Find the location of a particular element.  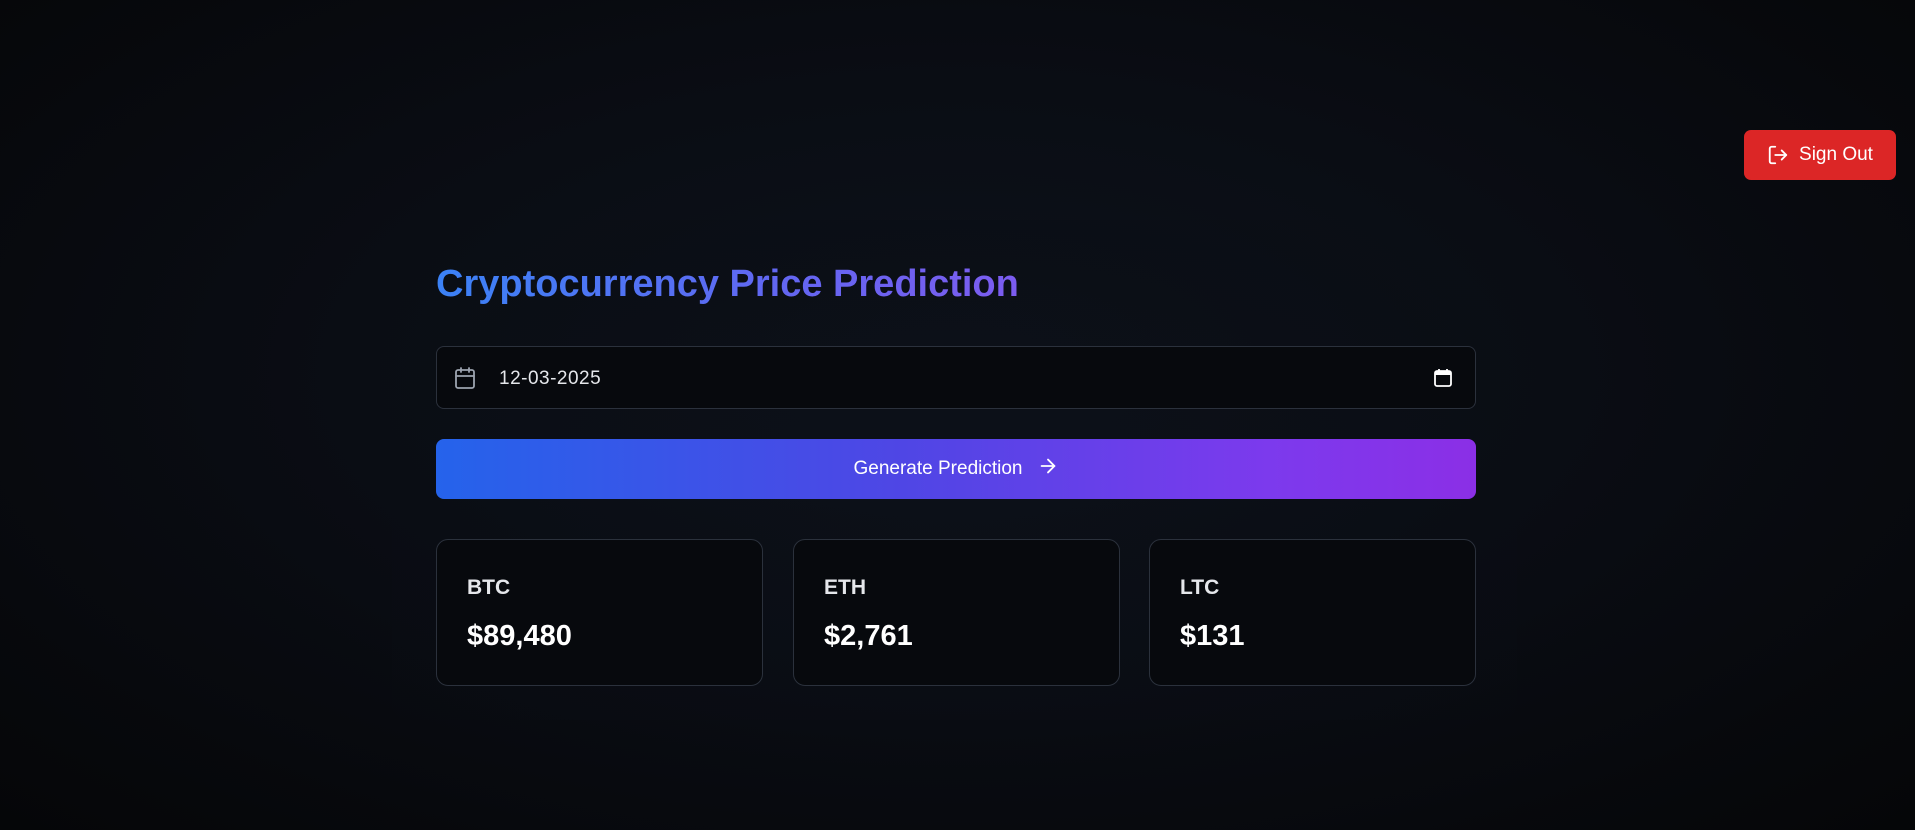

price-card-eth: ETH $2,761 is located at coordinates (956, 612).